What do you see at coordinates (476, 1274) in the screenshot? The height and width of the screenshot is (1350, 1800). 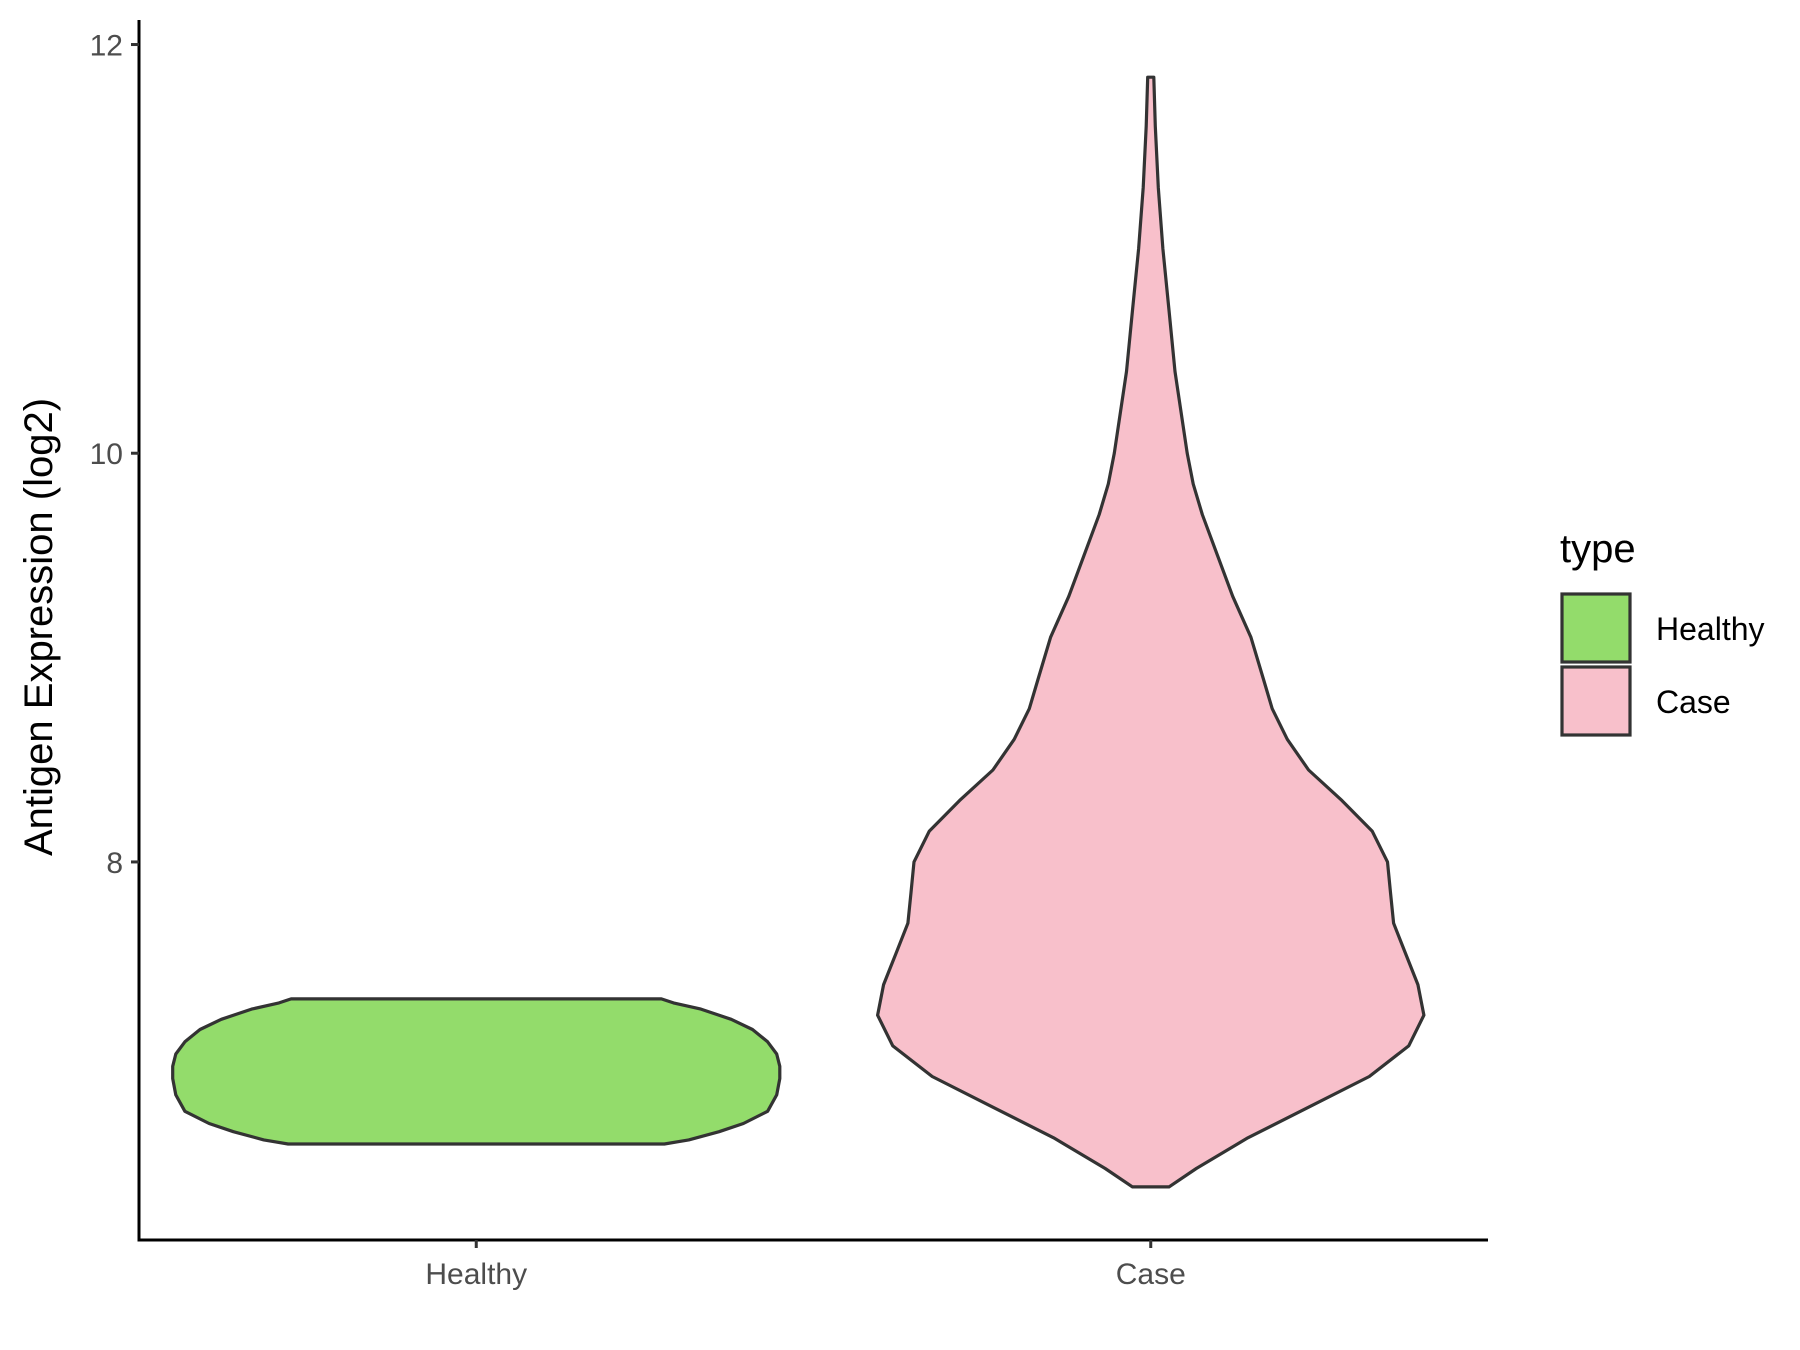 I see `x-tick-label: Healthy` at bounding box center [476, 1274].